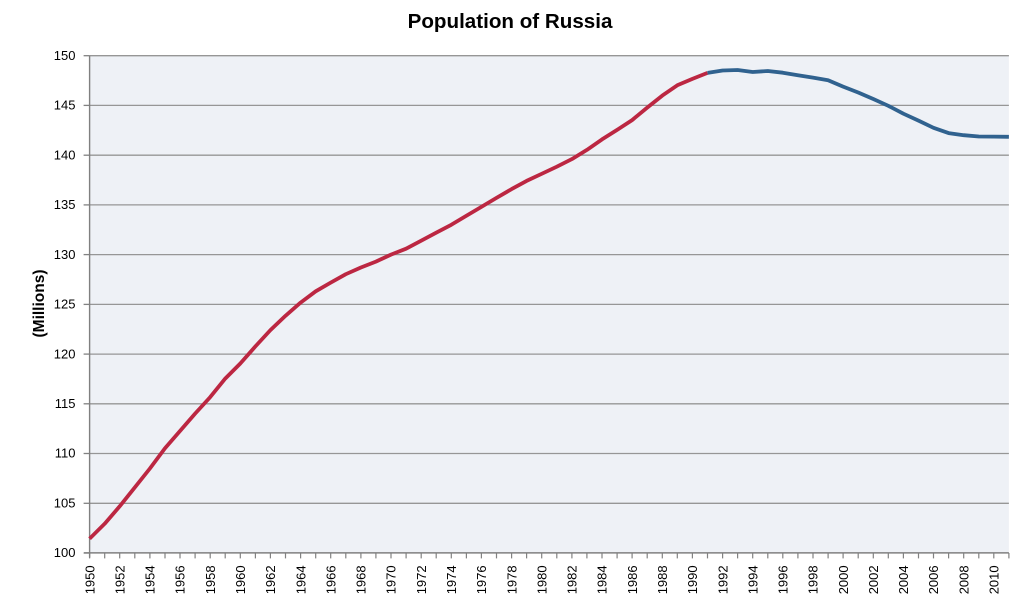  What do you see at coordinates (481, 579) in the screenshot?
I see `svg-text: 1976` at bounding box center [481, 579].